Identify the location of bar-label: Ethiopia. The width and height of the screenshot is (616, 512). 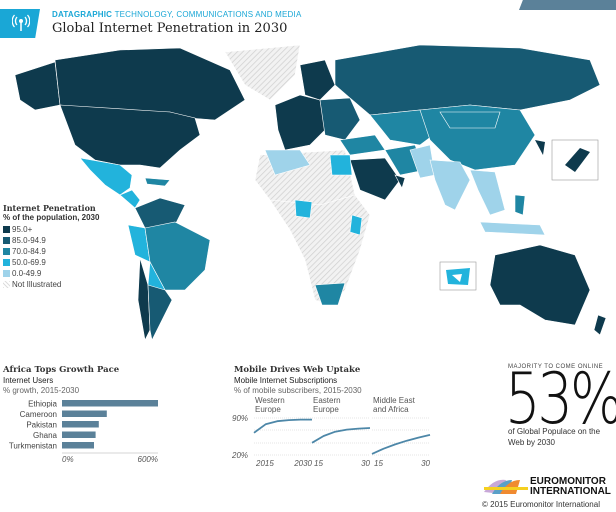
(42, 404).